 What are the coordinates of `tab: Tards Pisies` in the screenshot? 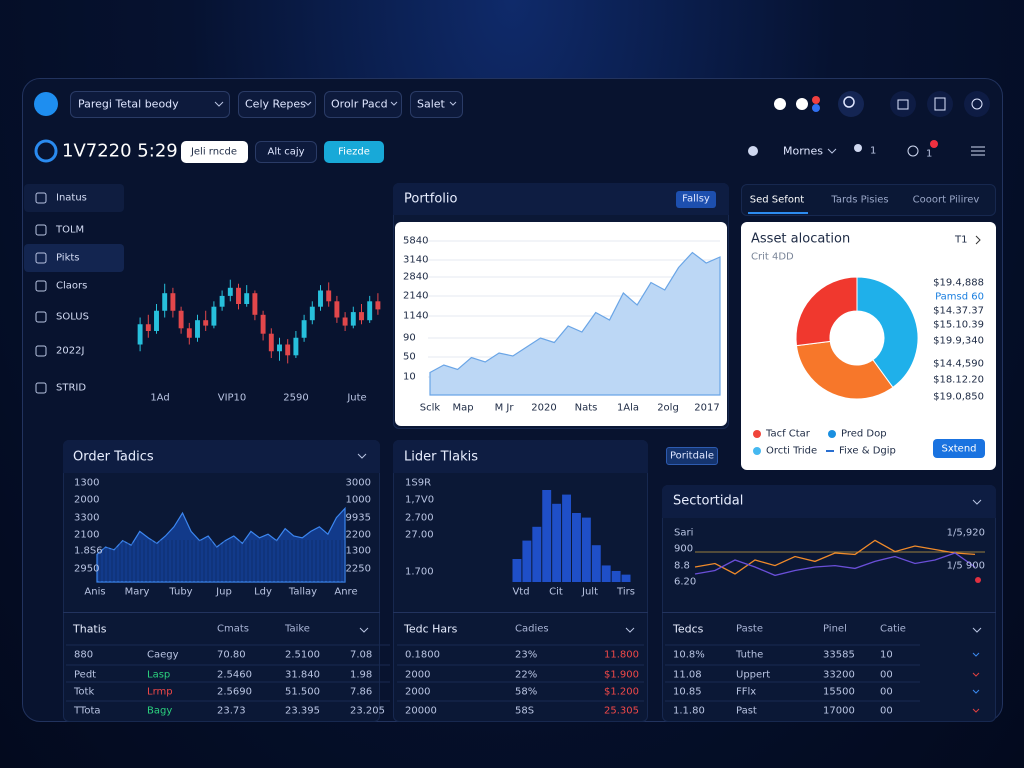 It's located at (860, 200).